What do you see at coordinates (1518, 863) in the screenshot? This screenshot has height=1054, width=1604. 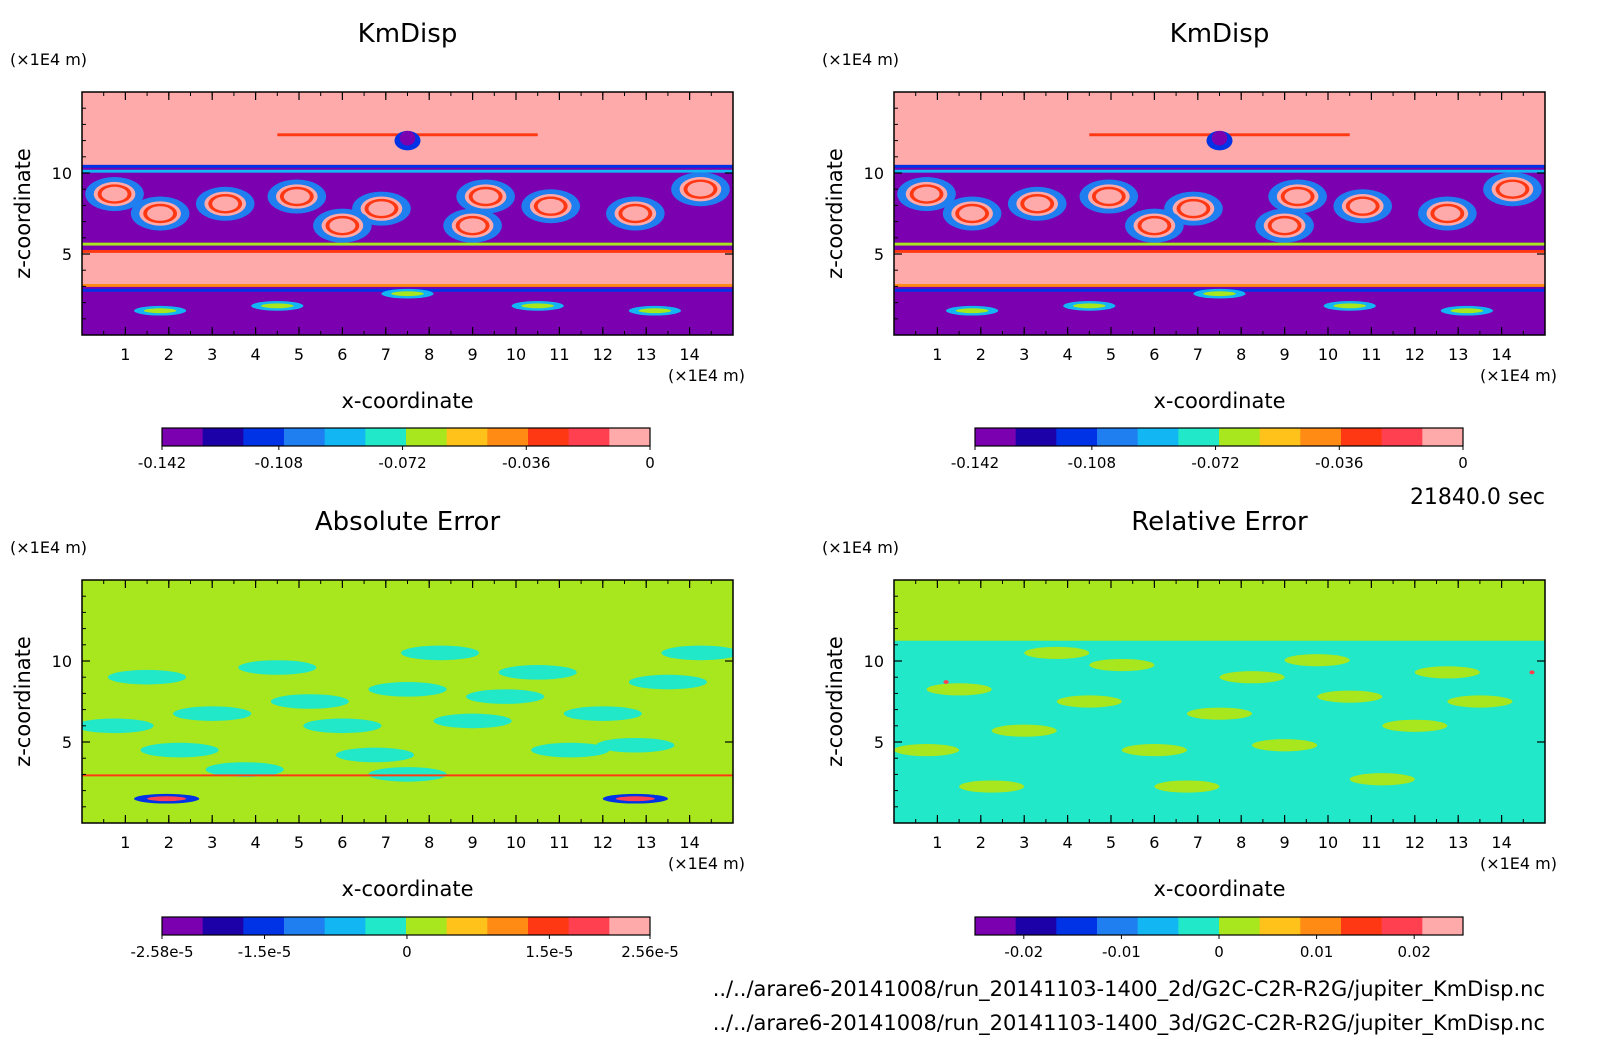 I see `x-unit-label: (×1E4 m)` at bounding box center [1518, 863].